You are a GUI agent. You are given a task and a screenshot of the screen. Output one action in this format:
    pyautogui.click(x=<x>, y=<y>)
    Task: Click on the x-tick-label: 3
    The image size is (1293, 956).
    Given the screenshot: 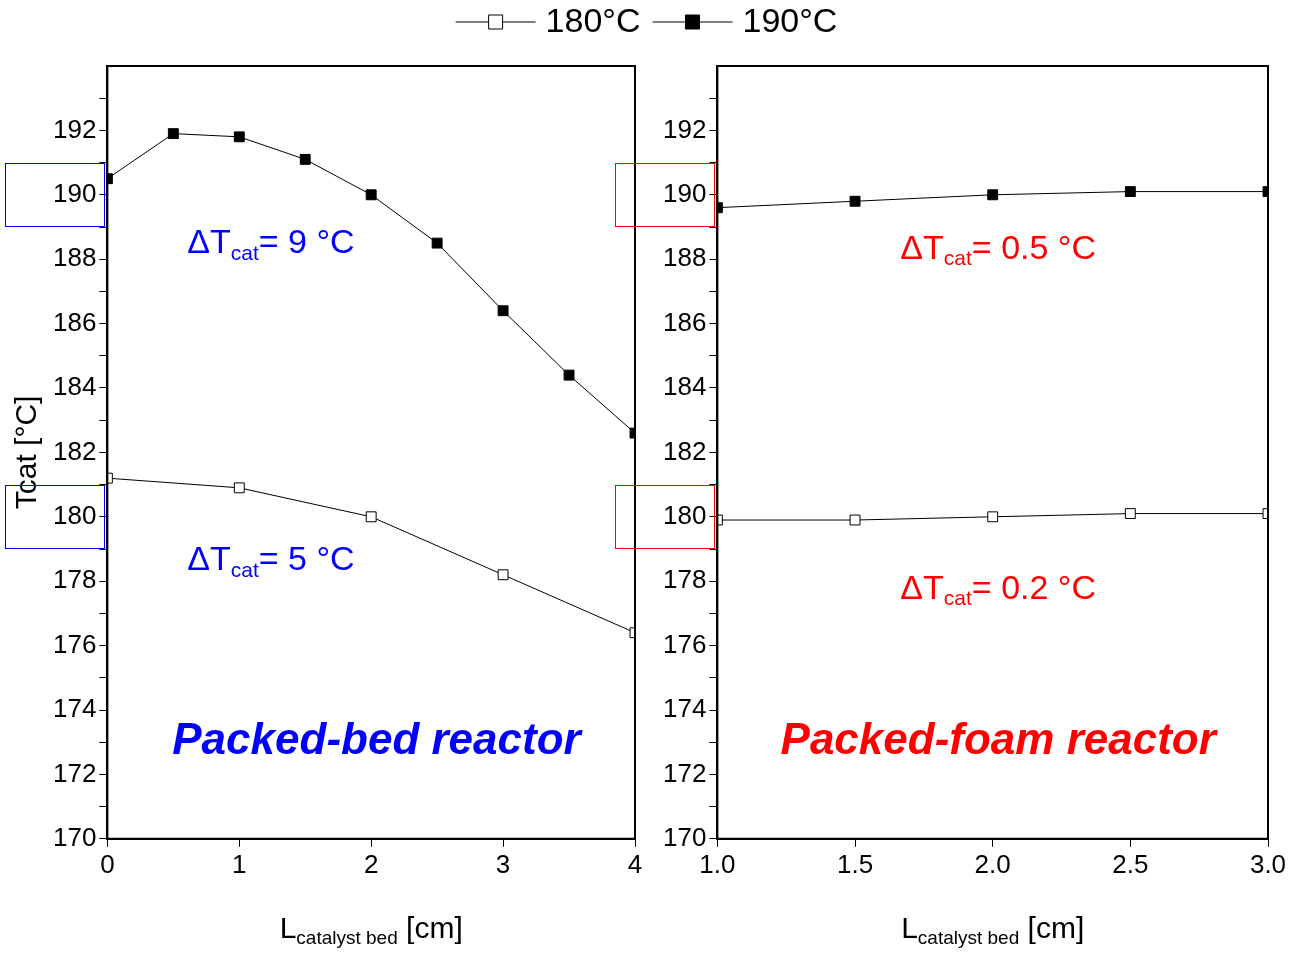 What is the action you would take?
    pyautogui.click(x=503, y=863)
    